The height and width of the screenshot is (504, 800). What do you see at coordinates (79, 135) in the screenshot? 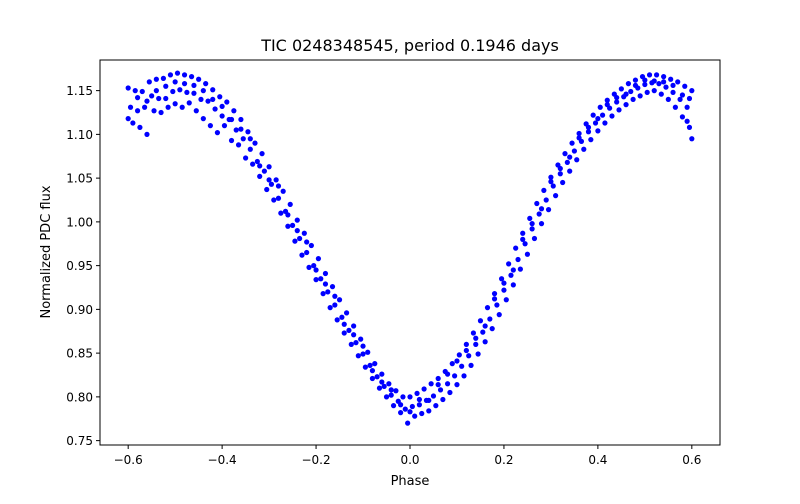
I see `y-tick-label: 1.10` at bounding box center [79, 135].